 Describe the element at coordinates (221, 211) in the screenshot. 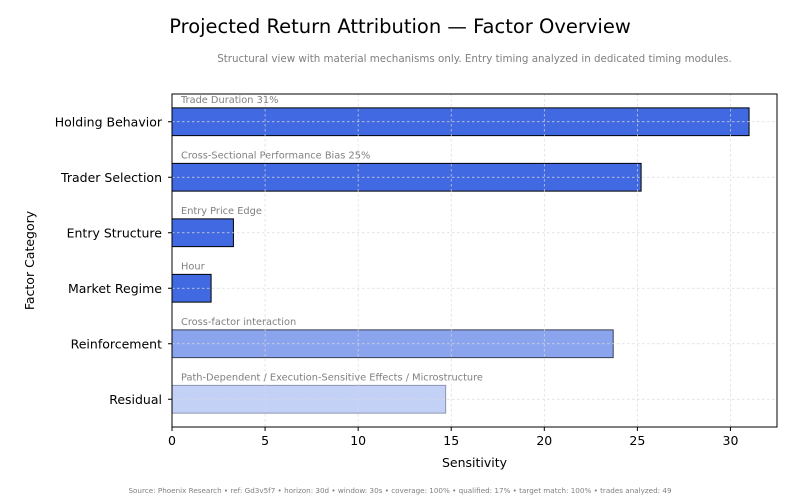

I see `bar-annotation: Entry Price Edge` at that location.